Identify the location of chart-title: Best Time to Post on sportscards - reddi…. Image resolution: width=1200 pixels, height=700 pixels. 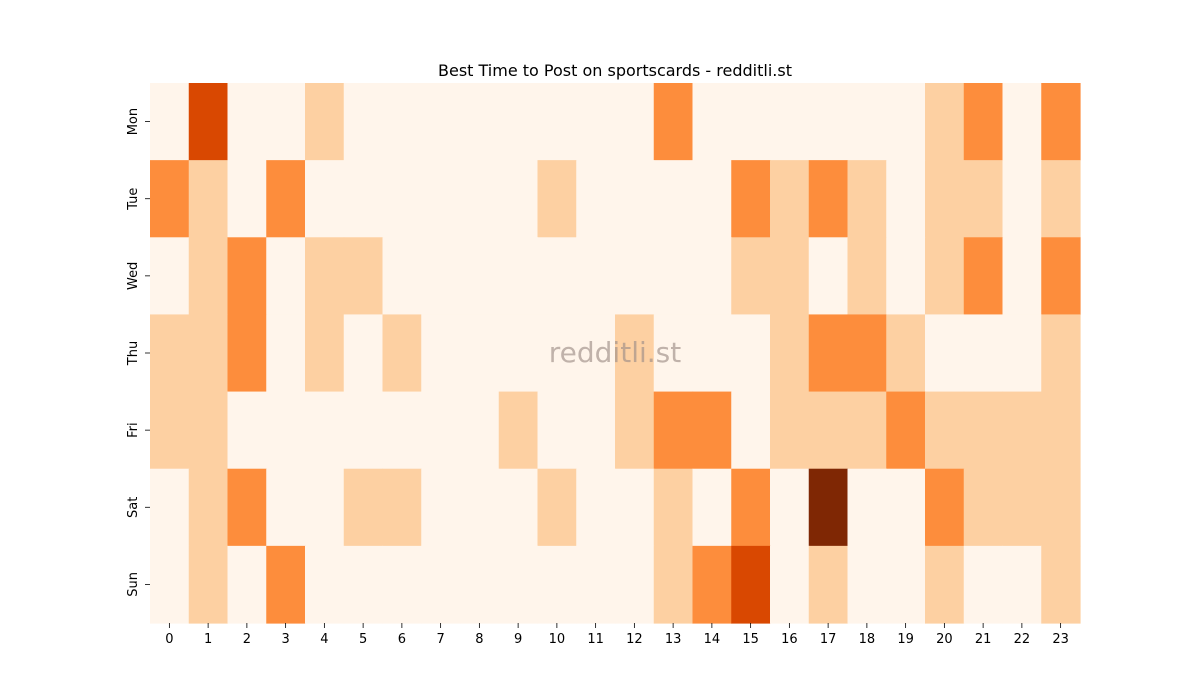
(615, 70).